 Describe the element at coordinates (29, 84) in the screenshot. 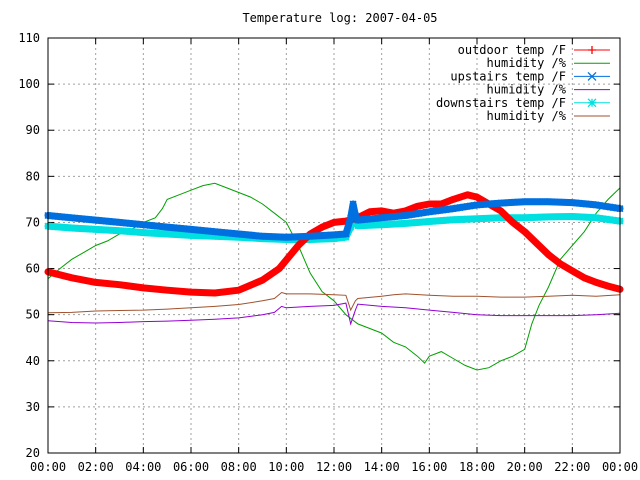

I see `y-tick-label: 100` at that location.